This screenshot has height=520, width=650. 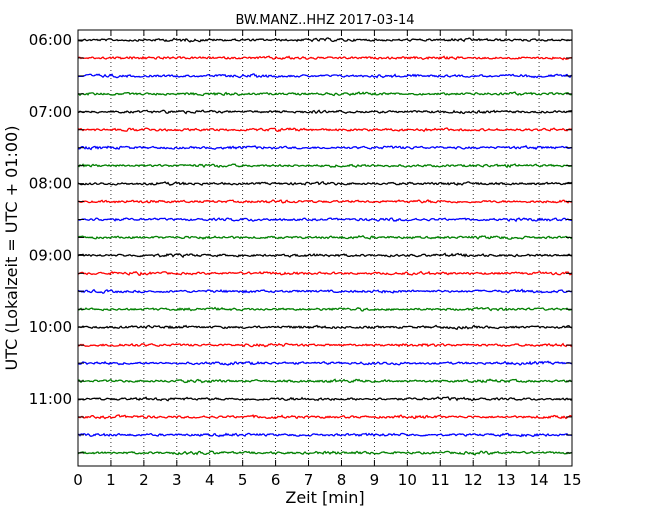 I want to click on x-tick-label: 6, so click(x=276, y=480).